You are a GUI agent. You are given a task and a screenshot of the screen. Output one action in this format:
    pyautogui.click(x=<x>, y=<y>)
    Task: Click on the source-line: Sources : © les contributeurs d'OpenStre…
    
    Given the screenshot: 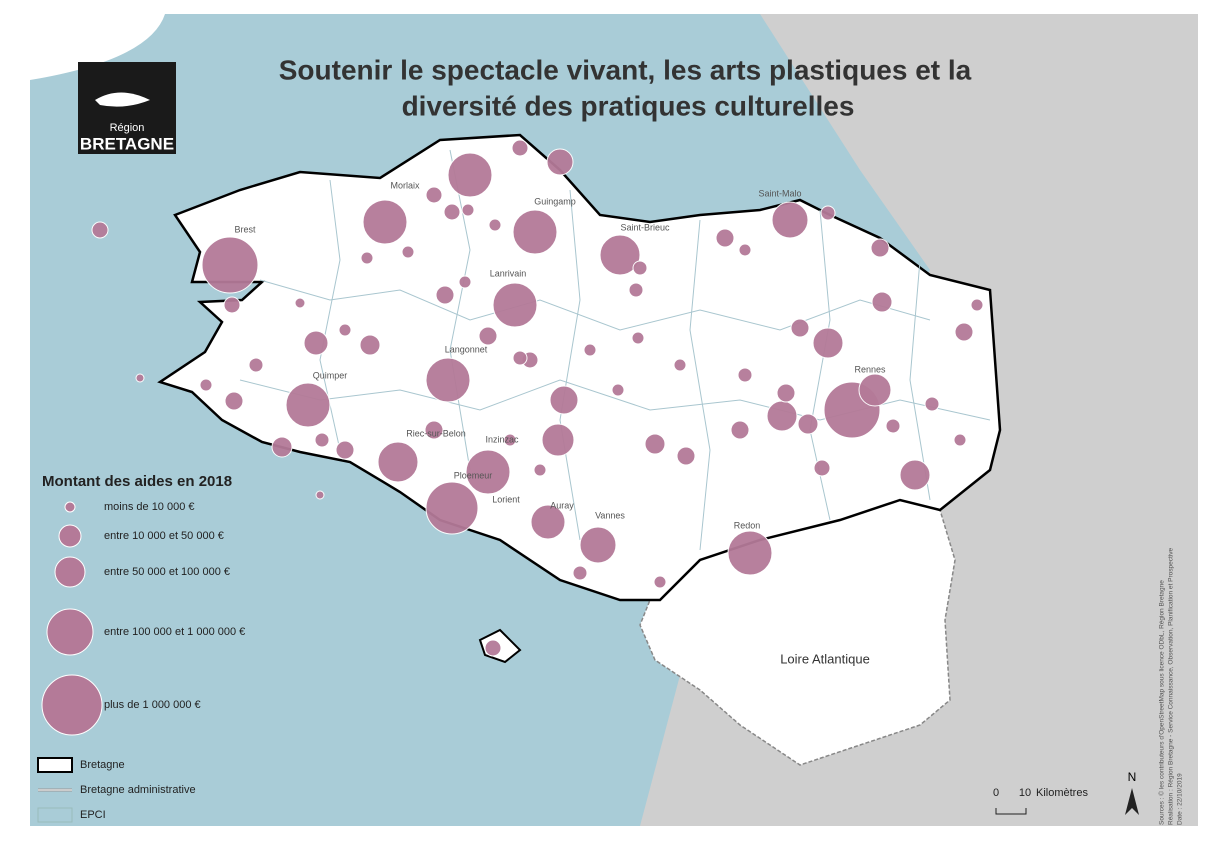 What is the action you would take?
    pyautogui.click(x=1162, y=702)
    